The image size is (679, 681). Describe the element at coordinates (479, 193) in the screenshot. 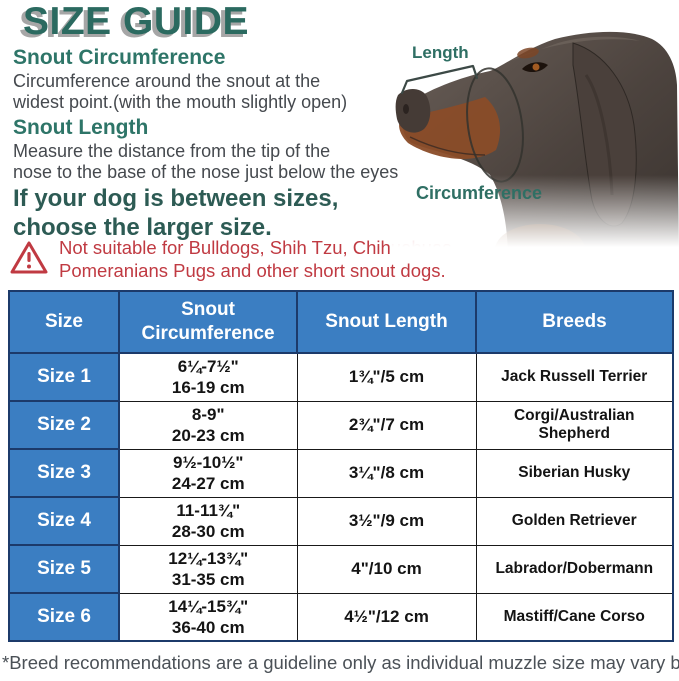

I see `circumference-label: Circumference` at that location.